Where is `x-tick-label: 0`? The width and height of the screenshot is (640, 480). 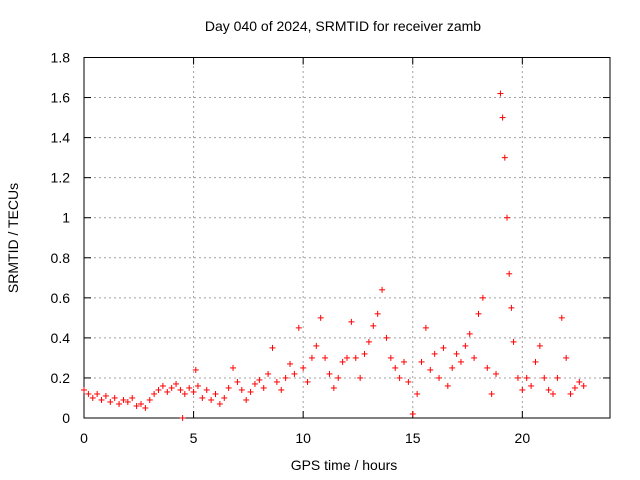 x-tick-label: 0 is located at coordinates (84, 438).